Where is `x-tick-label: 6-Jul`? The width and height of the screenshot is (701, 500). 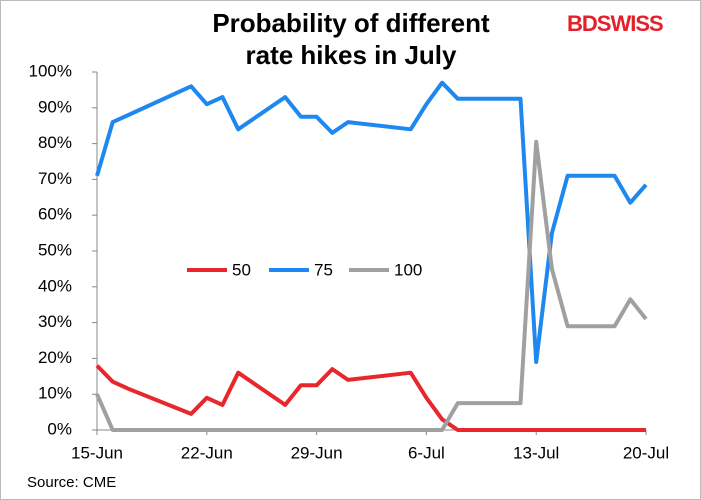 x-tick-label: 6-Jul is located at coordinates (426, 452).